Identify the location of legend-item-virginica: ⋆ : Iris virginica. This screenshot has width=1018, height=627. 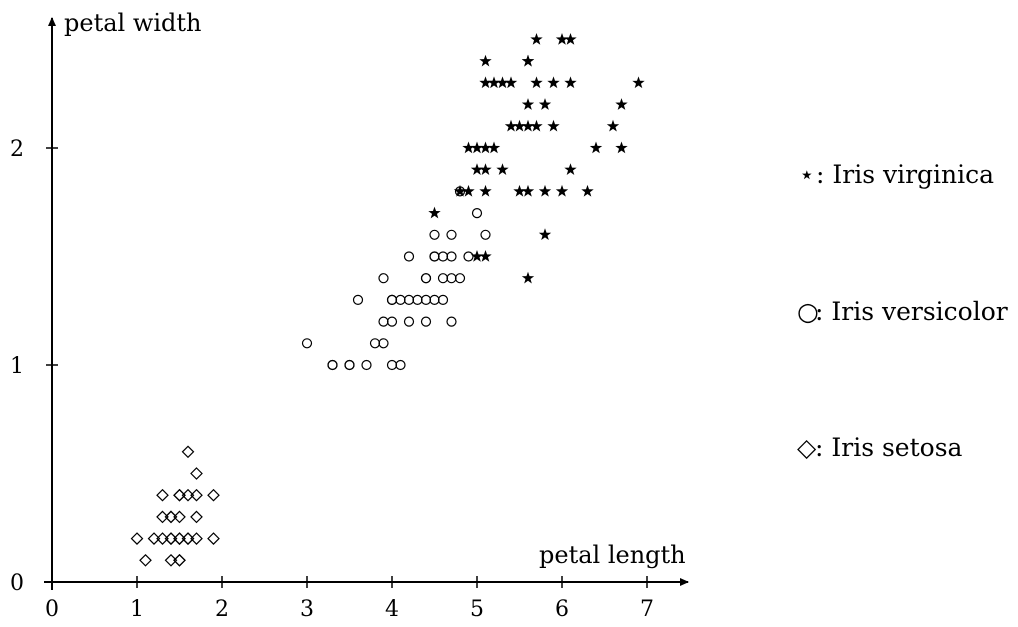
(896, 174).